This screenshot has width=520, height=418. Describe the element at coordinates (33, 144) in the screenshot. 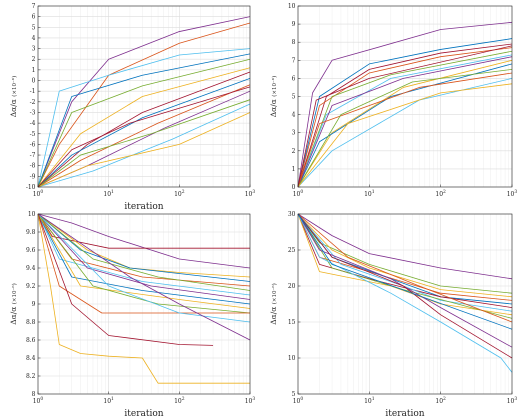

I see `y-tick-label: -6` at that location.